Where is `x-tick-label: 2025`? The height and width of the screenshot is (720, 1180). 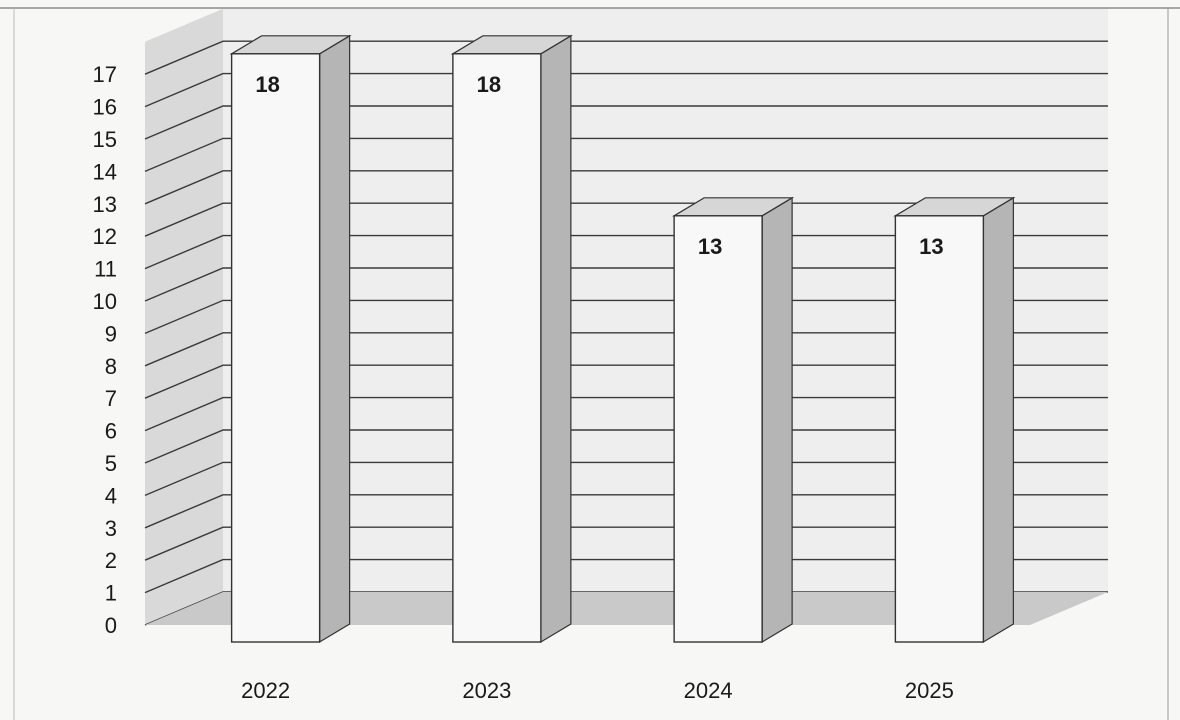 x-tick-label: 2025 is located at coordinates (929, 690).